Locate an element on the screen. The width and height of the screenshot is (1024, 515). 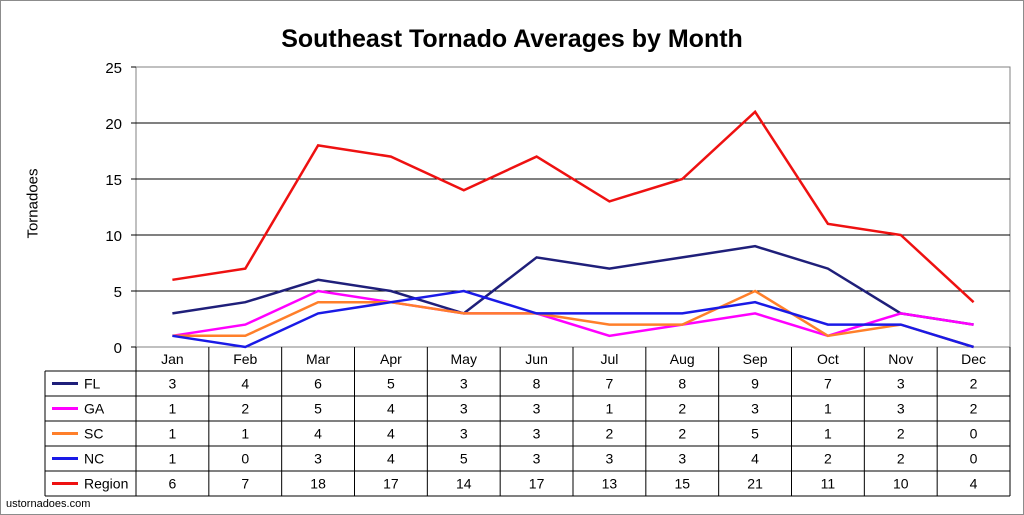
series-line-sc is located at coordinates (573, 319).